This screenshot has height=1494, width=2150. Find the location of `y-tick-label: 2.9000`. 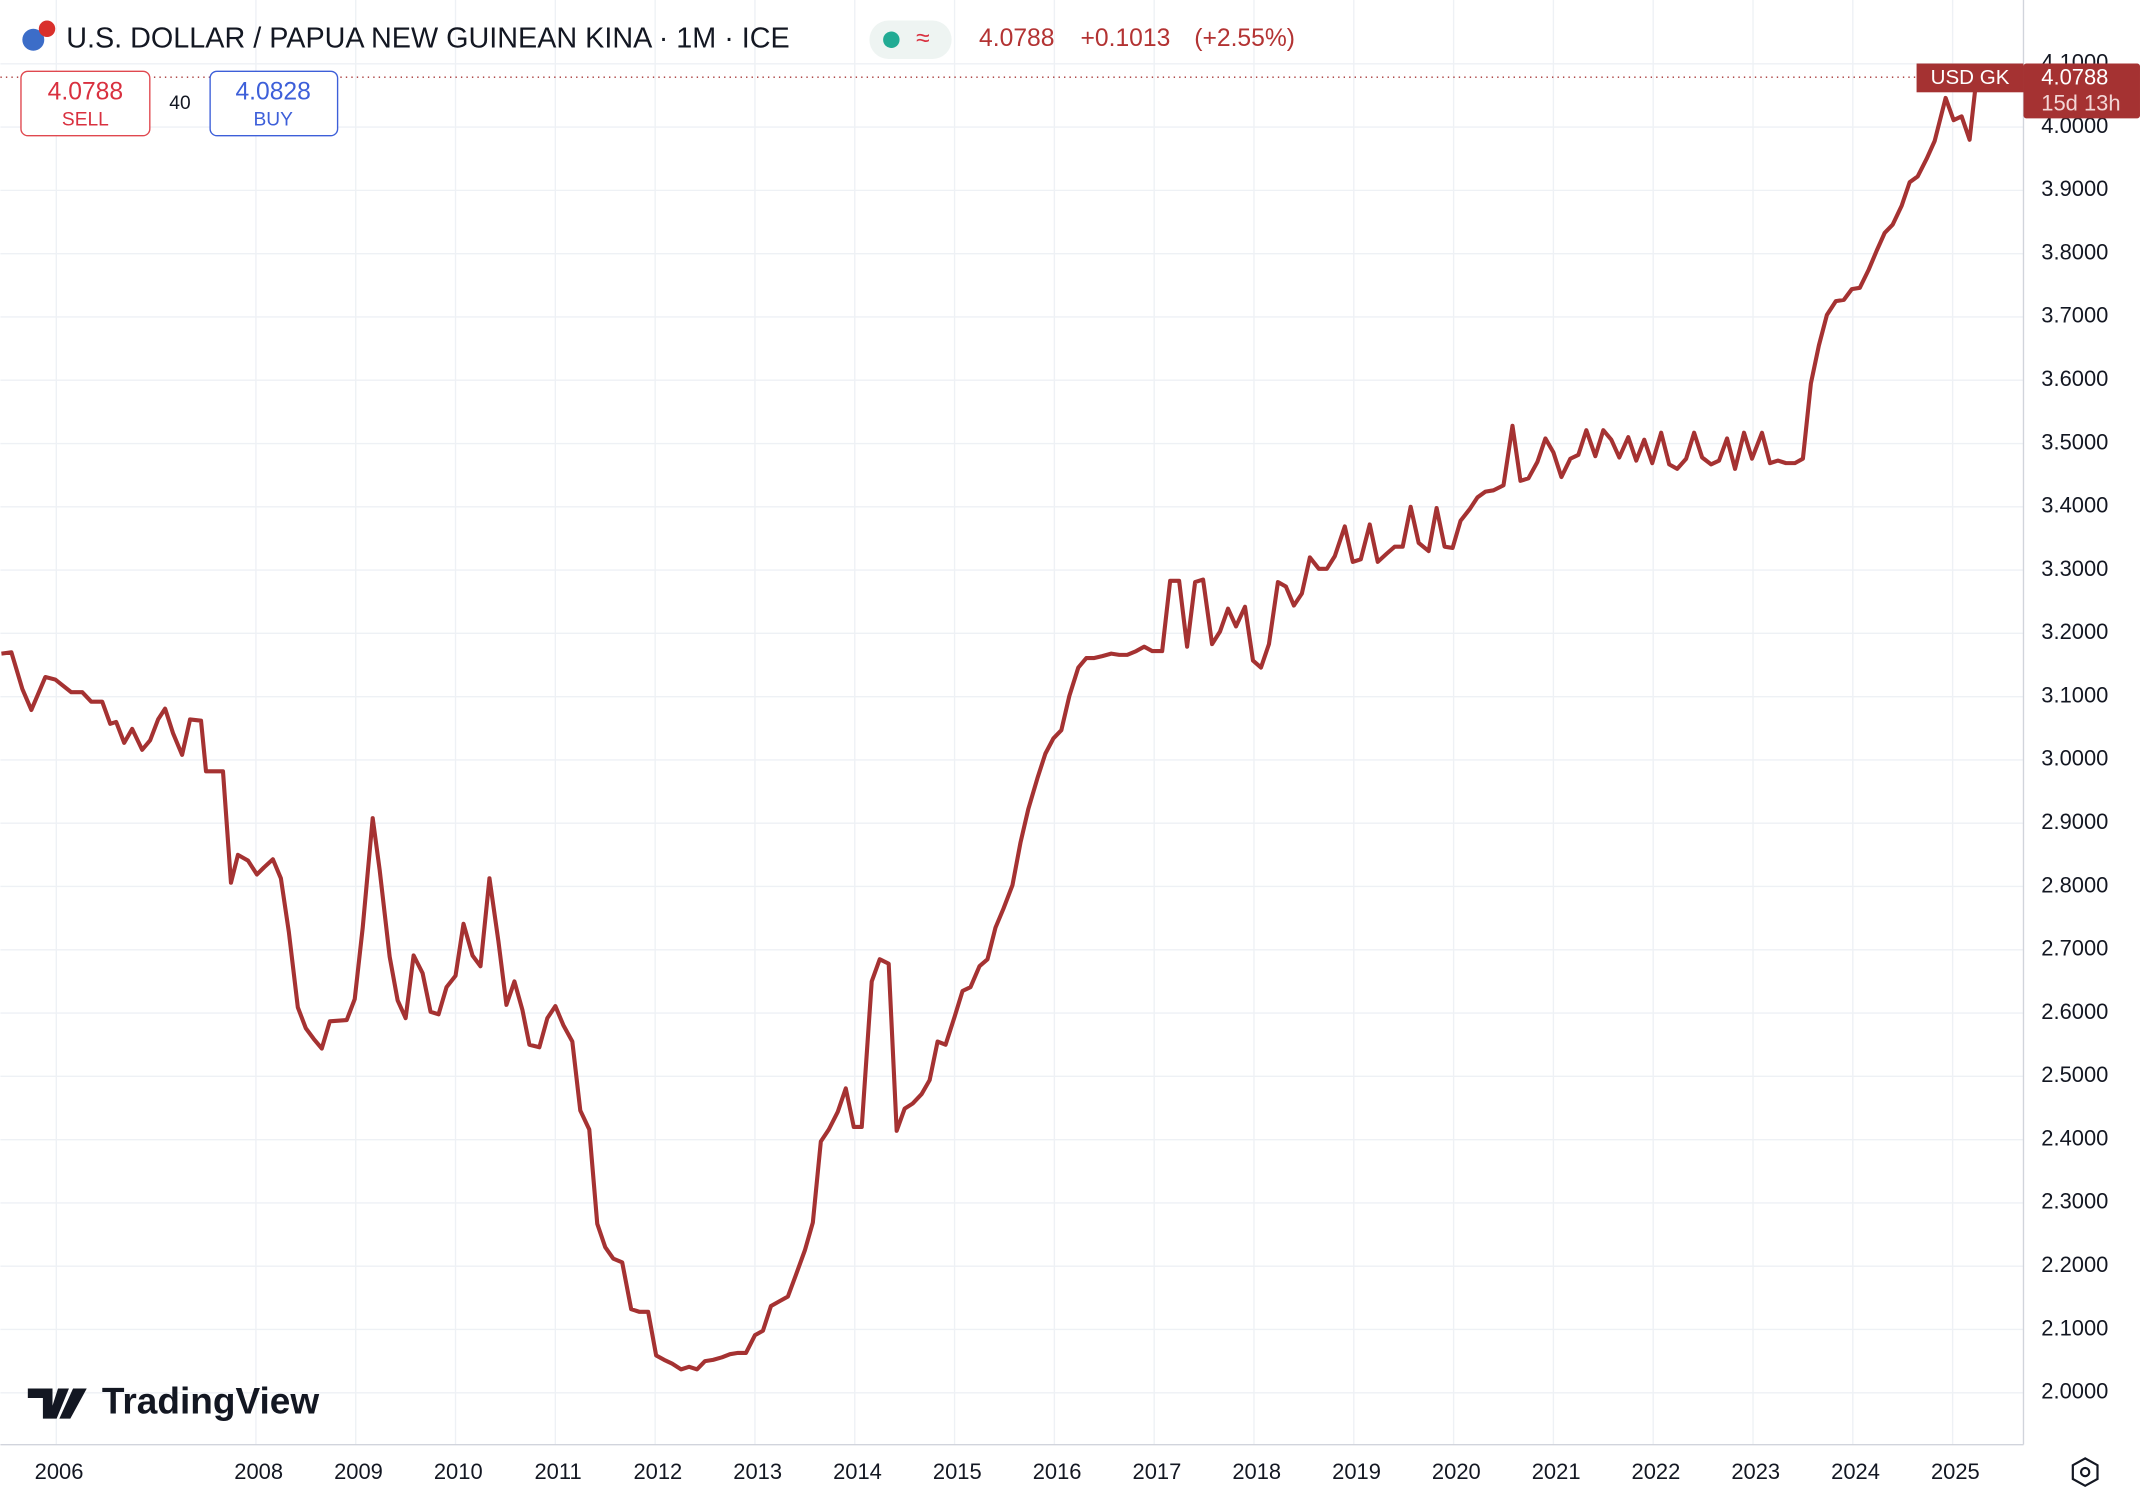

y-tick-label: 2.9000 is located at coordinates (2074, 821).